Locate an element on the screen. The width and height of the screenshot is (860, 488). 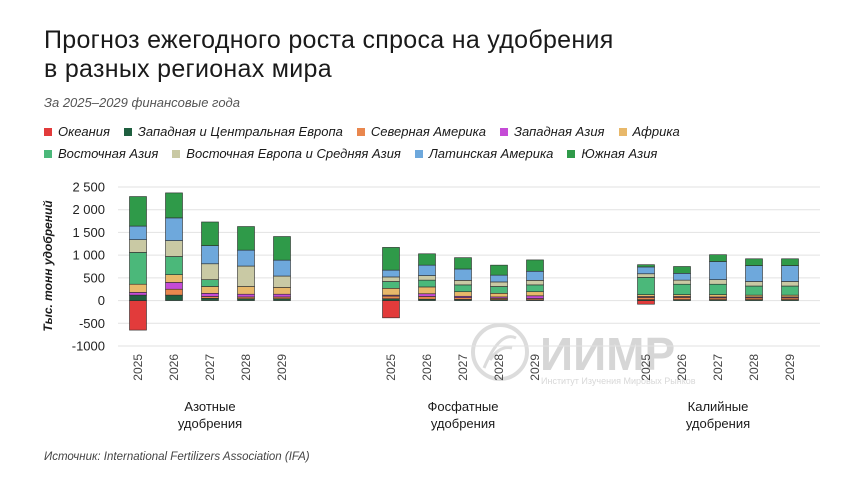
legend-item: Латинская Америка is located at coordinates (484, 153).